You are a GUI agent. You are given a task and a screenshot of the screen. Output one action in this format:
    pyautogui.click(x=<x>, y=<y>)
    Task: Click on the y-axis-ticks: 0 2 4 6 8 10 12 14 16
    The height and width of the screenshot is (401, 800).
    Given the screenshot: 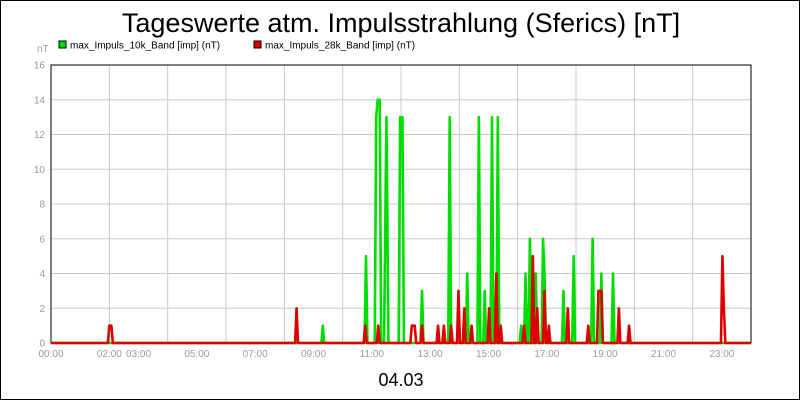 What is the action you would take?
    pyautogui.click(x=40, y=205)
    